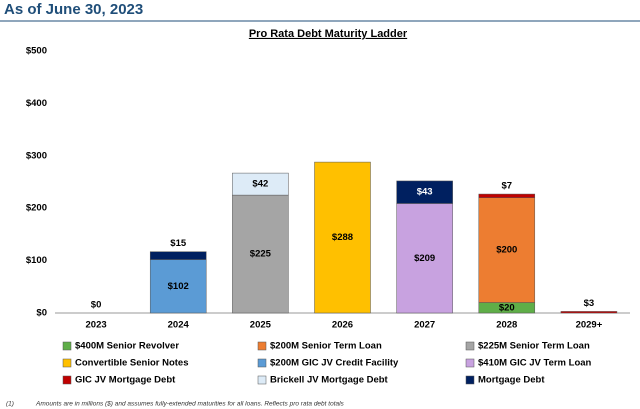 Image resolution: width=640 pixels, height=409 pixels. What do you see at coordinates (96, 325) in the screenshot?
I see `x-tick-label: 2023` at bounding box center [96, 325].